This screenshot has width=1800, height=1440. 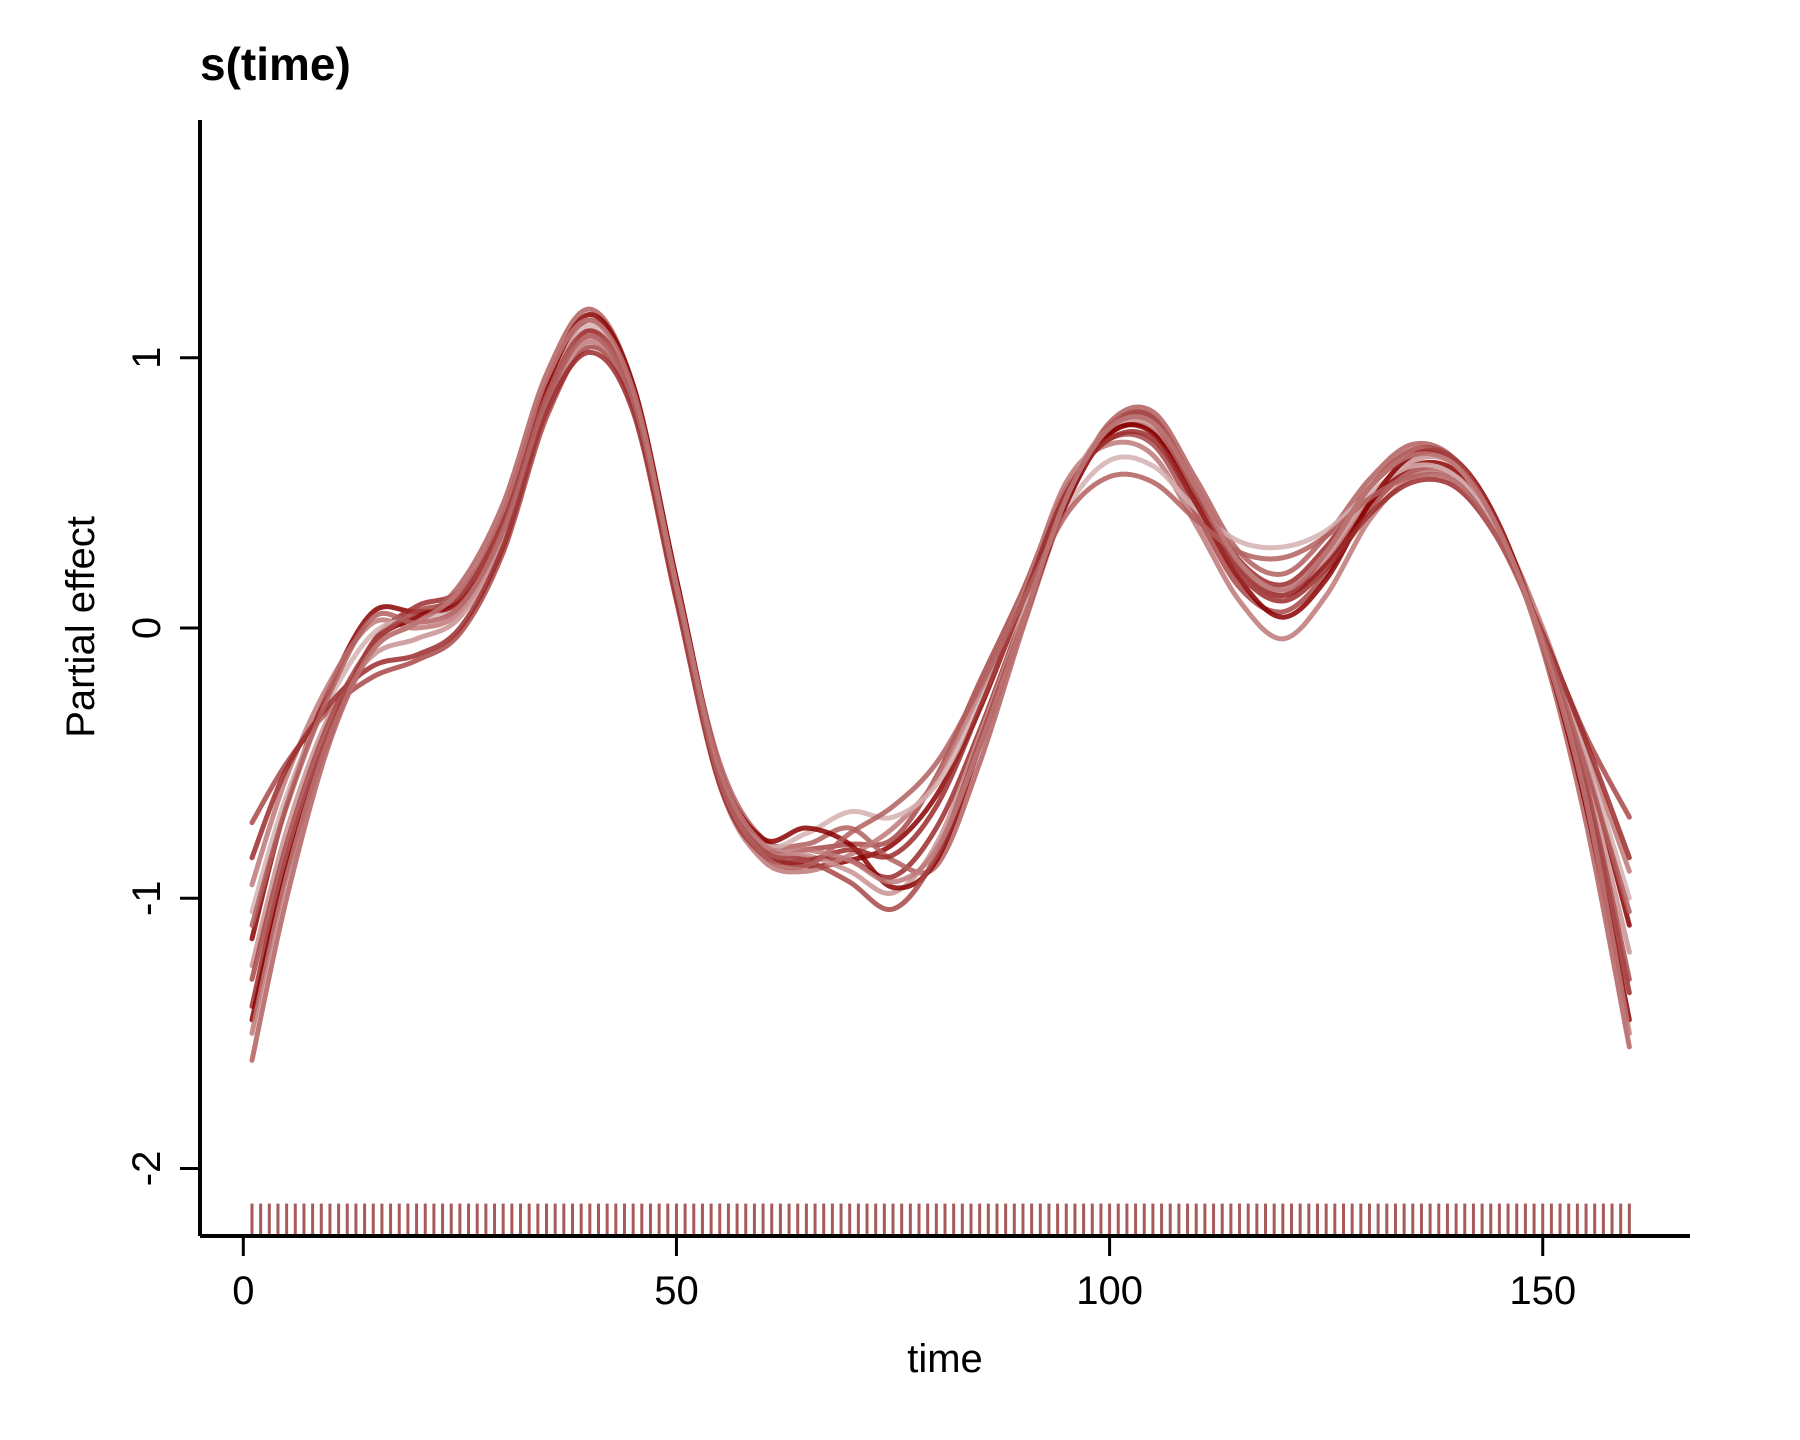 What do you see at coordinates (904, 1274) in the screenshot?
I see `x-ticks: 0 50 100 150` at bounding box center [904, 1274].